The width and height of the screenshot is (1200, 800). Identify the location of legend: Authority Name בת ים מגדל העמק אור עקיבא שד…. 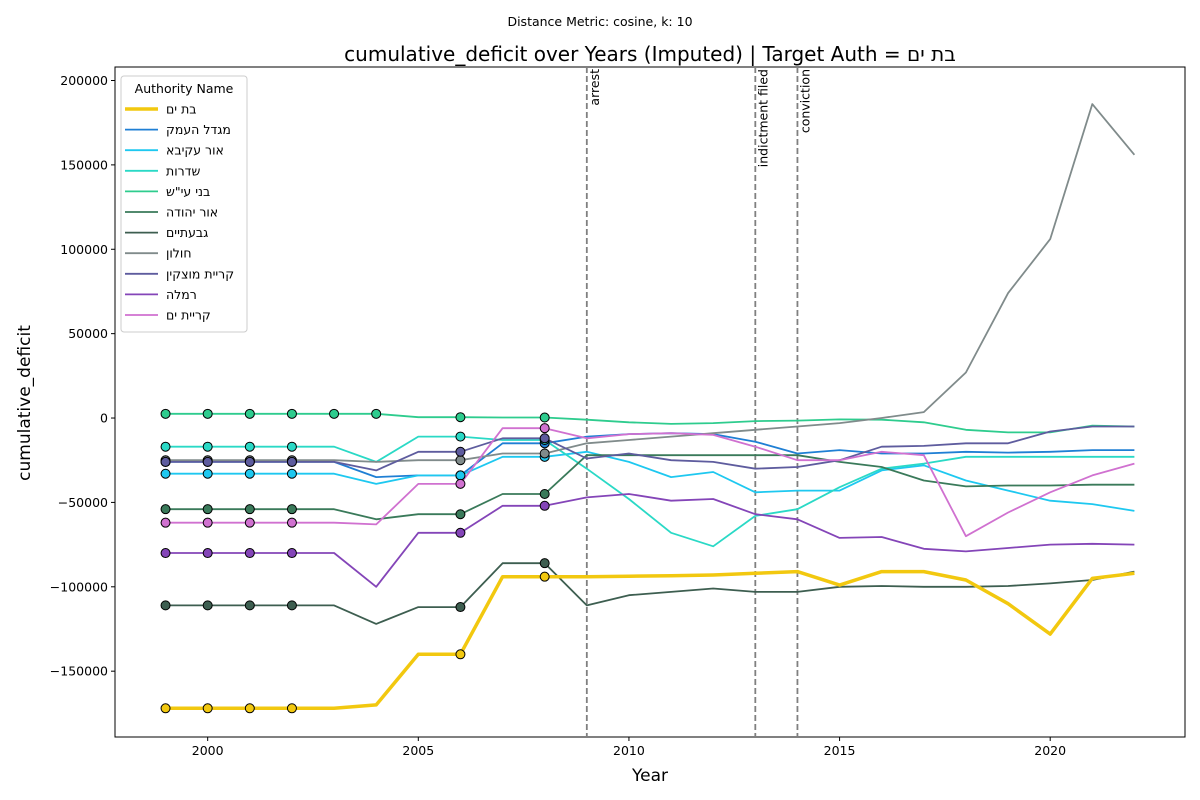
(184, 204).